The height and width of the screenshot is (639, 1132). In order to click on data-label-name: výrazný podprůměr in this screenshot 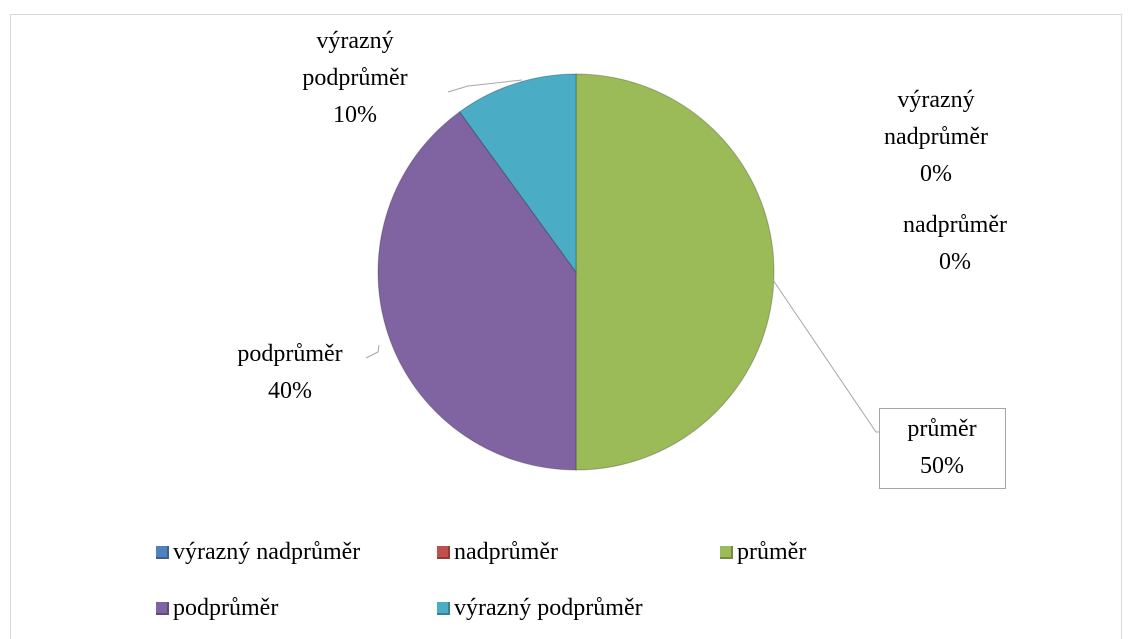, I will do `click(355, 59)`.